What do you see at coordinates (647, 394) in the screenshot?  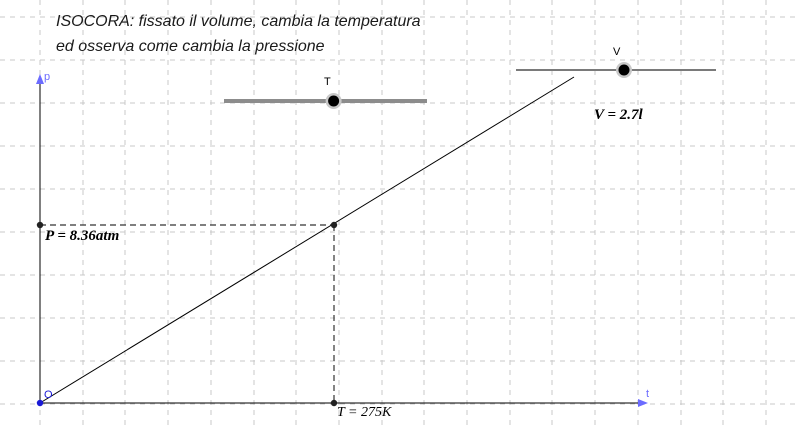 I see `x-axis-label: t` at bounding box center [647, 394].